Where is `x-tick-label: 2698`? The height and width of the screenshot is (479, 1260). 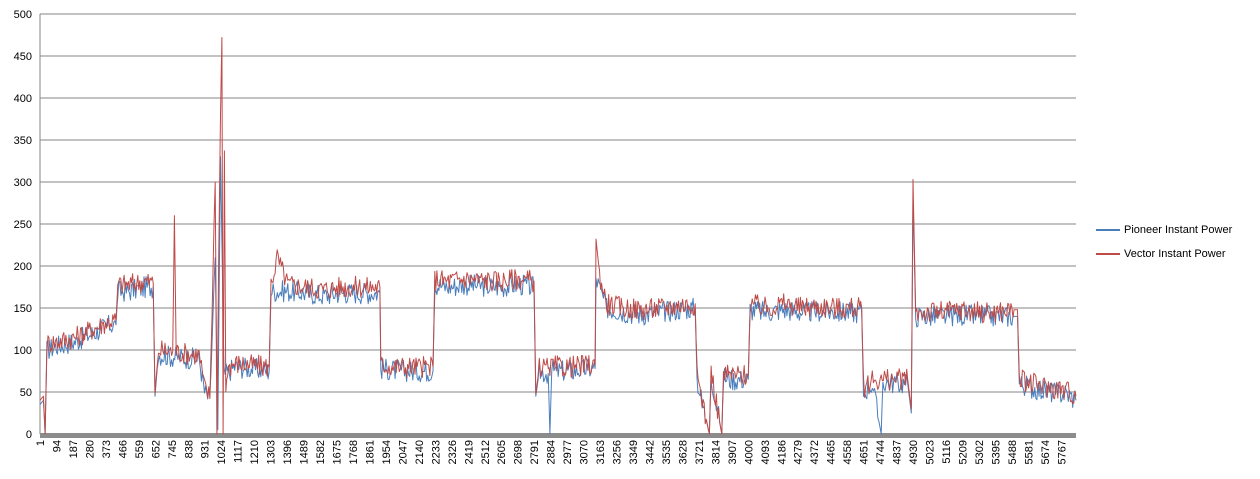
x-tick-label: 2698 is located at coordinates (519, 452).